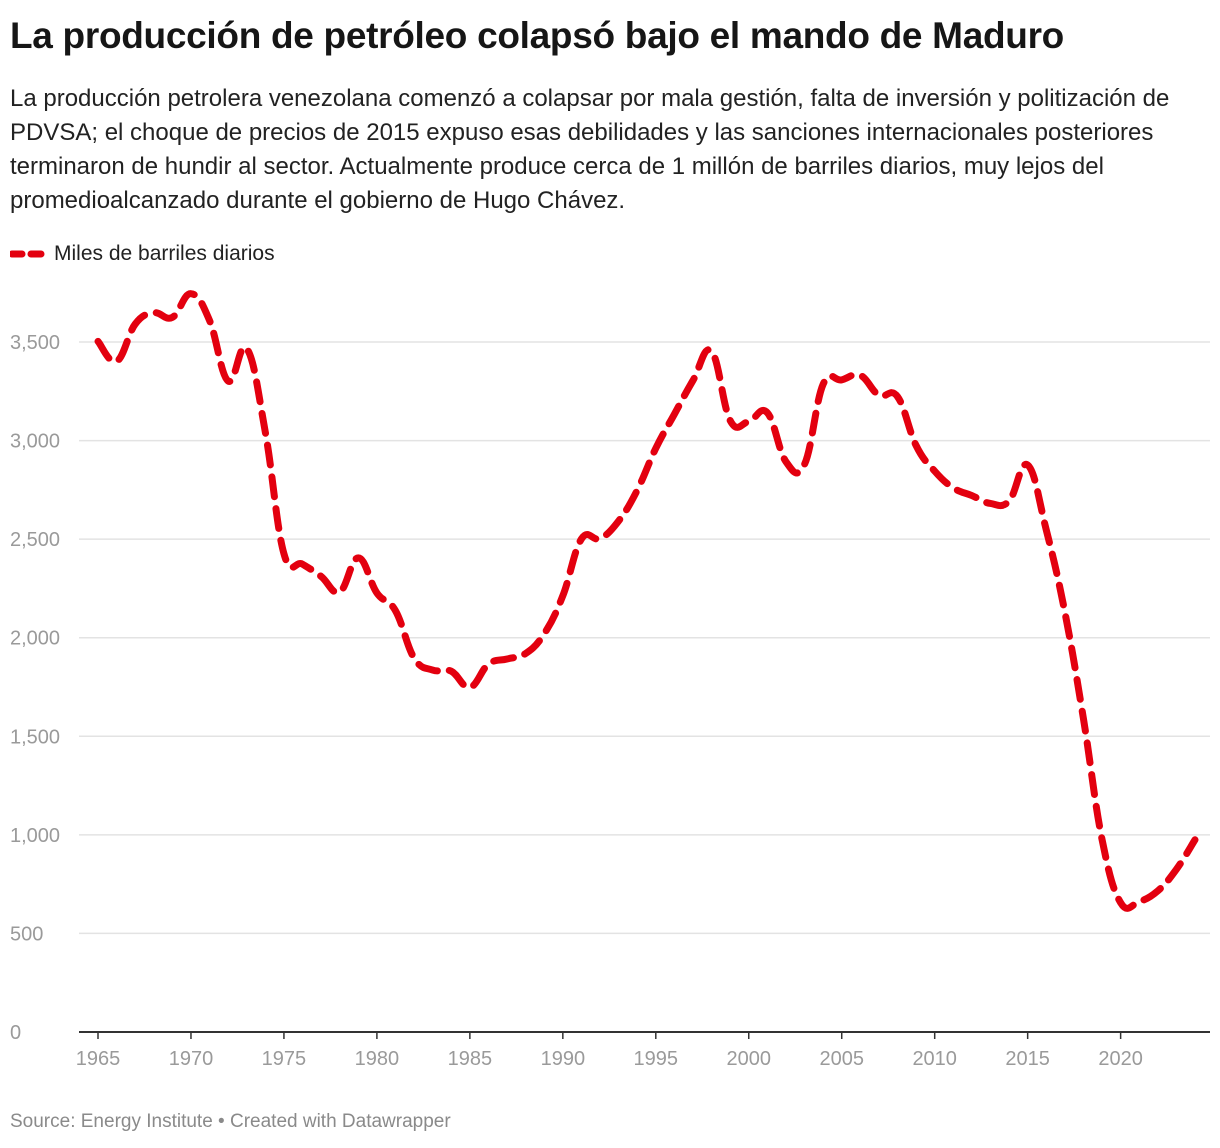 This screenshot has height=1148, width=1220. I want to click on x-tick-label: 1995, so click(656, 1059).